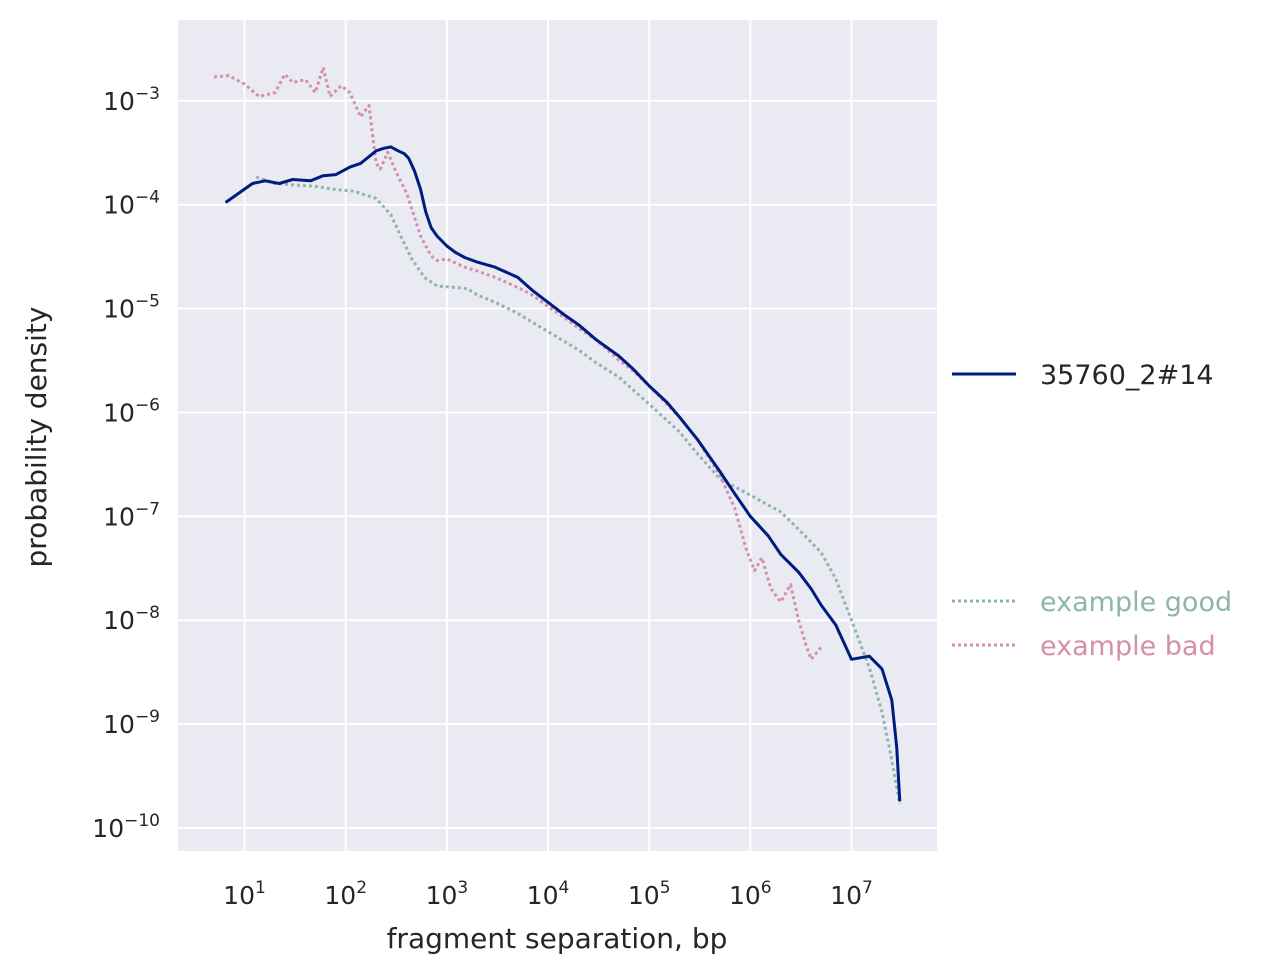 Image resolution: width=1283 pixels, height=976 pixels. Describe the element at coordinates (36, 437) in the screenshot. I see `y-axis-title: probability density` at that location.